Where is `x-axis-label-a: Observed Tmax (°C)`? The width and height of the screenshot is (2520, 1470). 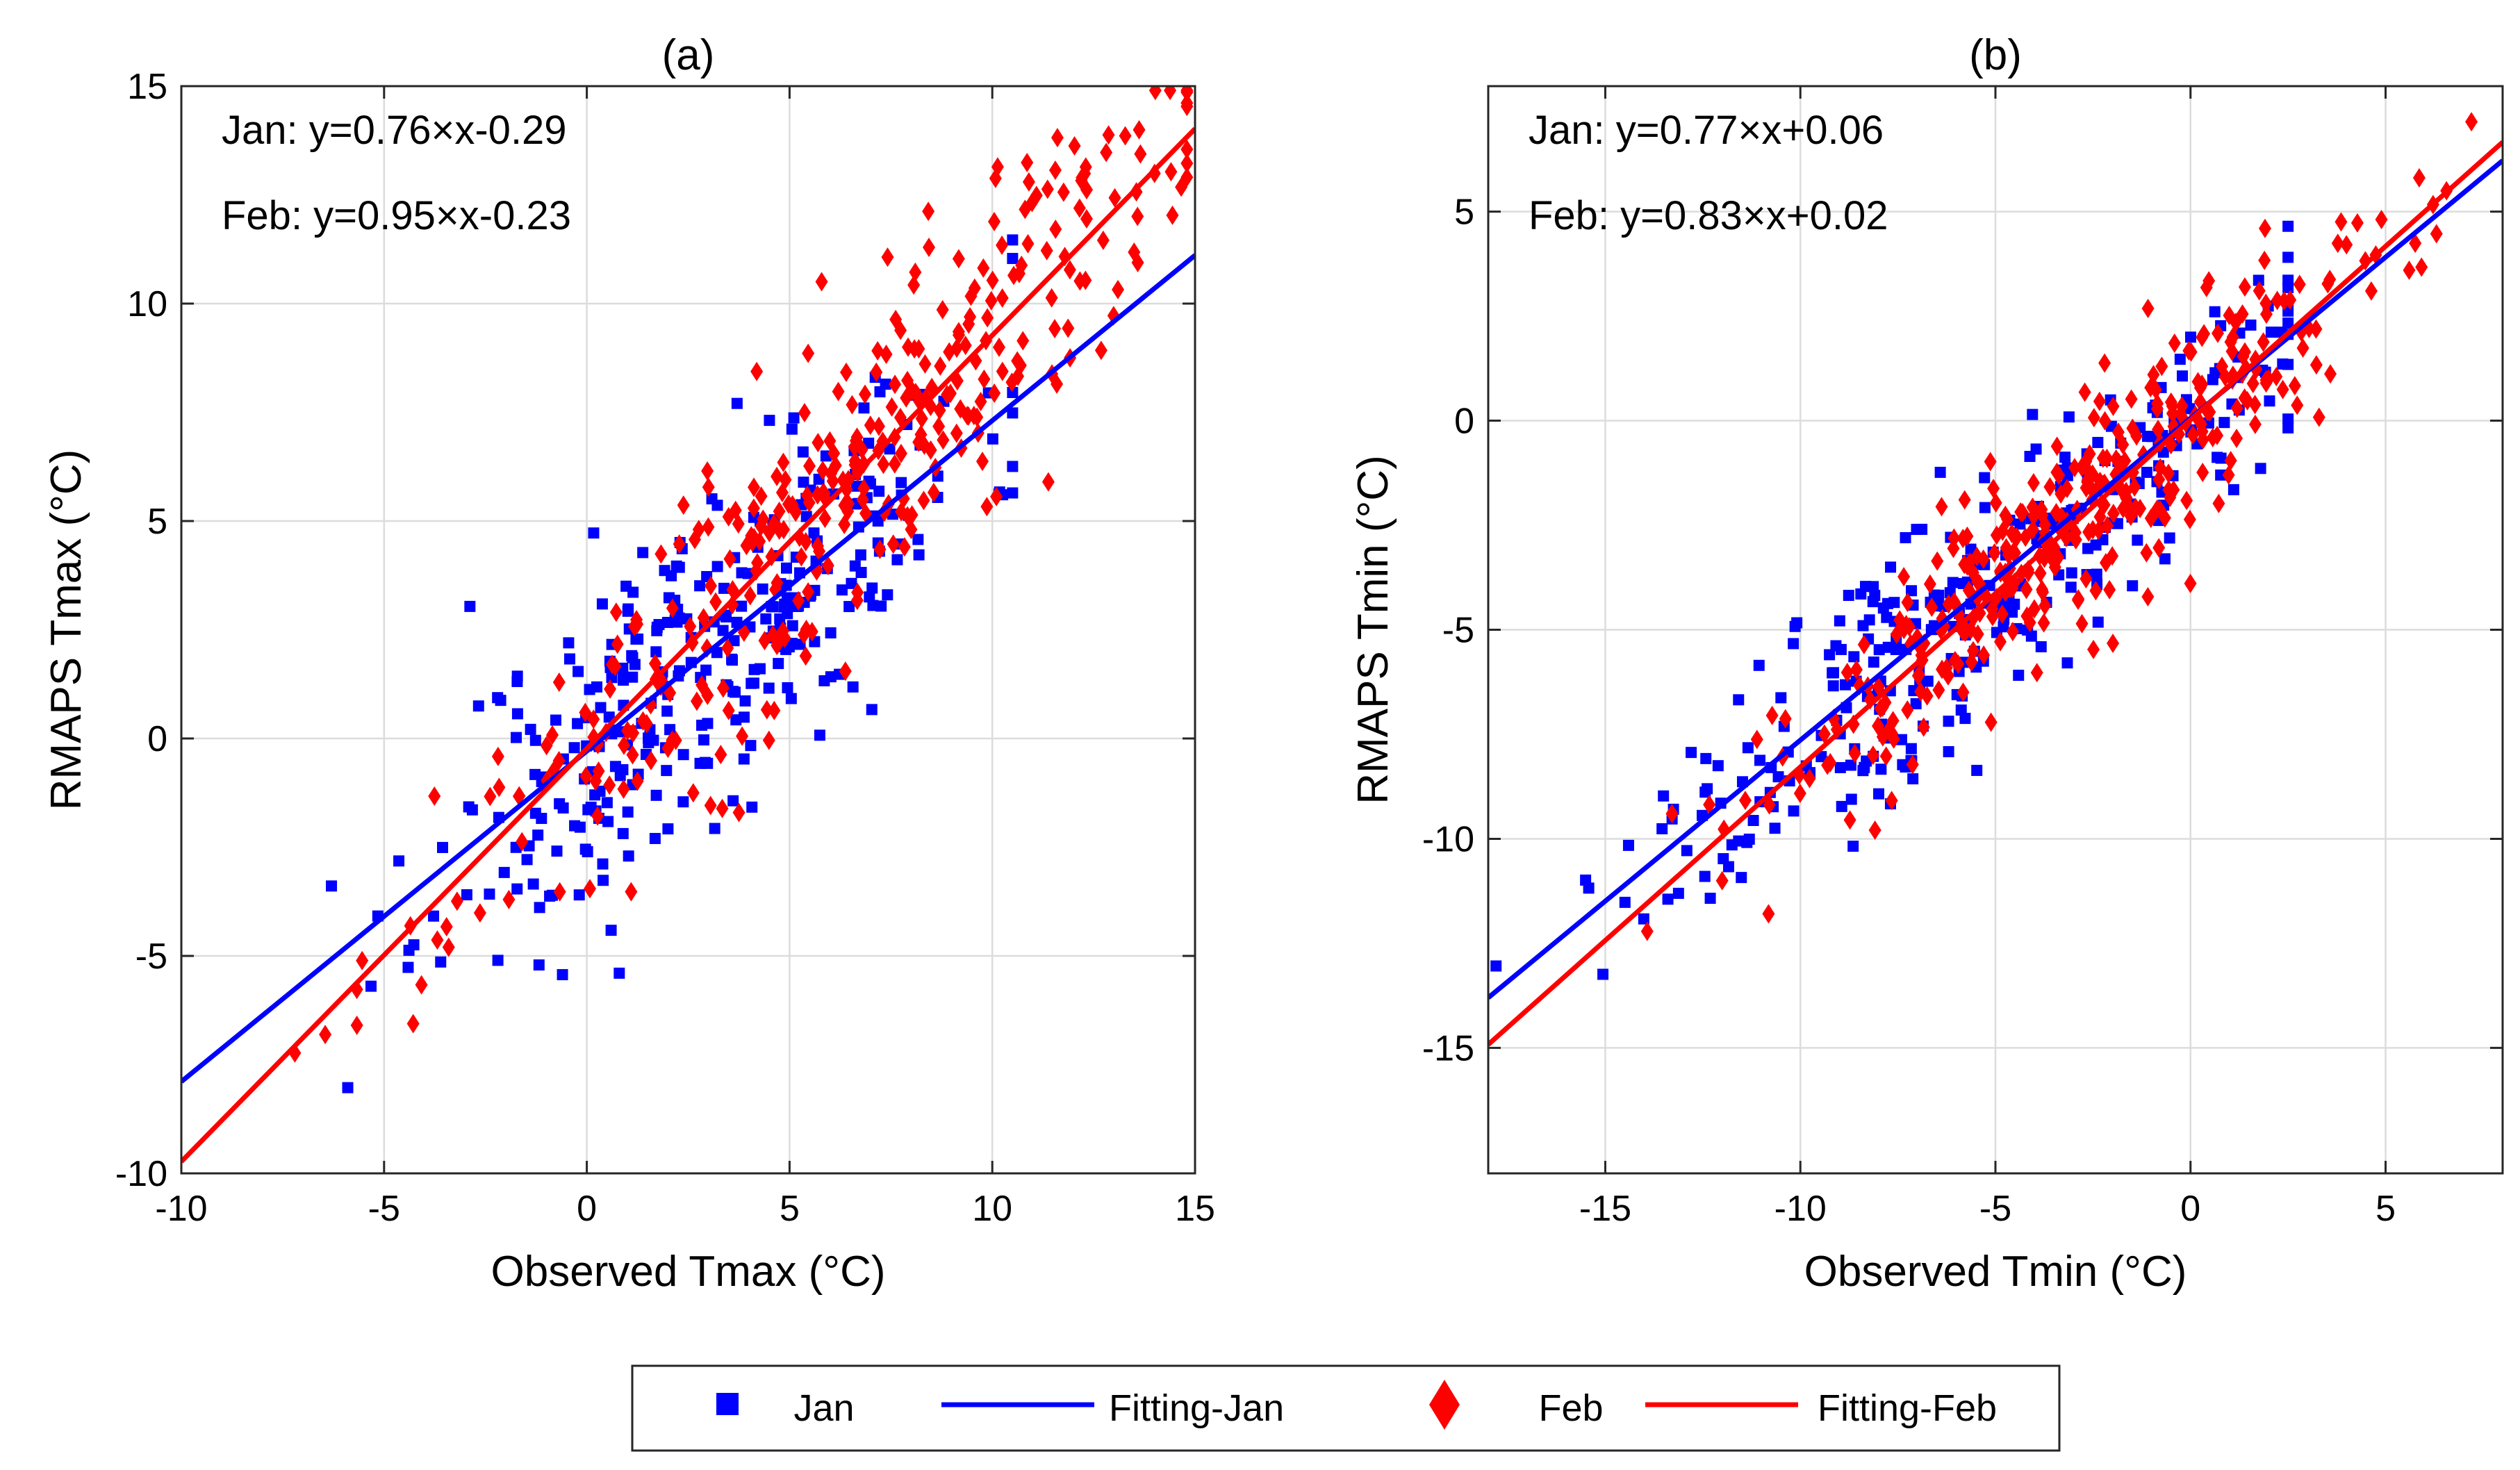 x-axis-label-a: Observed Tmax (°C) is located at coordinates (688, 1272).